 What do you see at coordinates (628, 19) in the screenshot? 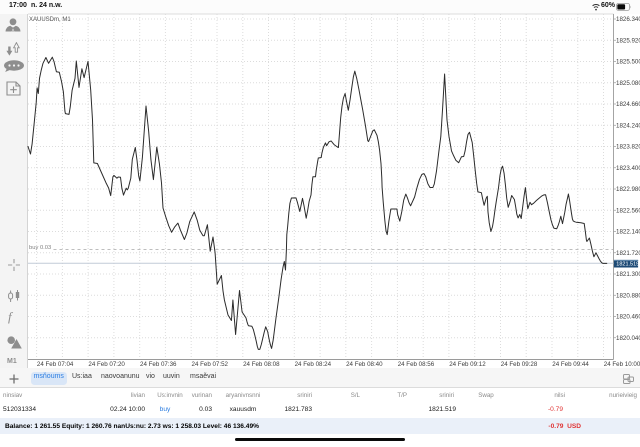
I see `svg-text: 1826.340` at bounding box center [628, 19].